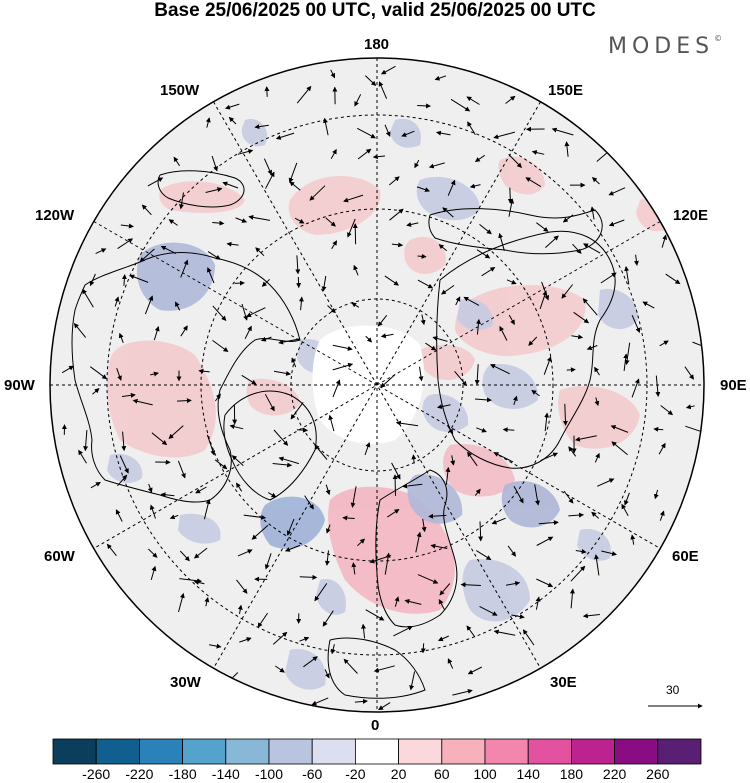  Describe the element at coordinates (515, 231) in the screenshot. I see `coastline-siberia` at that location.